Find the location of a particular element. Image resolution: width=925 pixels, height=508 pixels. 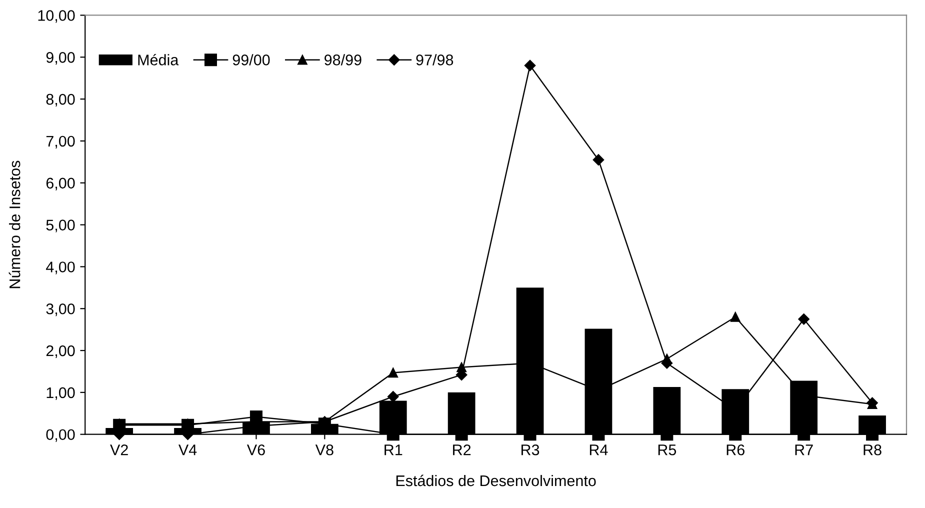

x-tick-label: R7 is located at coordinates (804, 450).